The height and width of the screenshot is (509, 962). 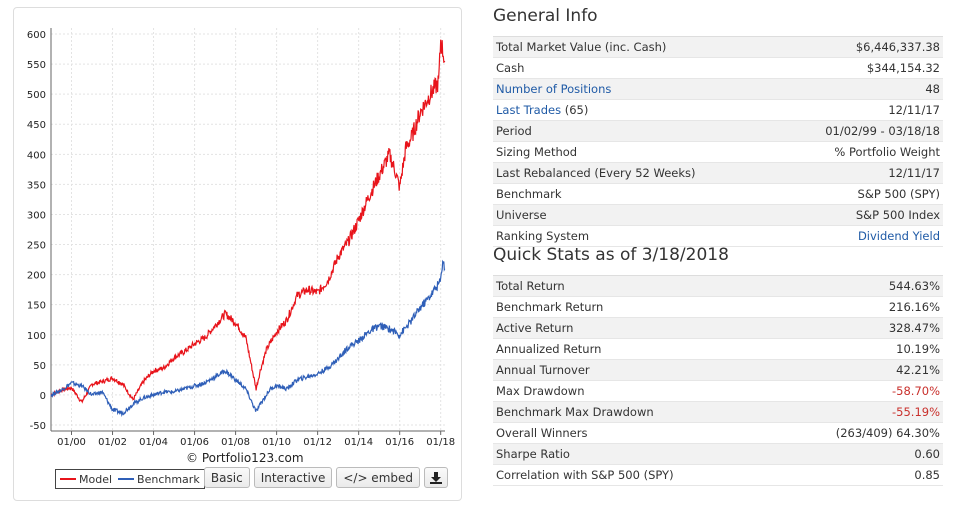 What do you see at coordinates (635, 110) in the screenshot?
I see `row-label: Last Trades (65)` at bounding box center [635, 110].